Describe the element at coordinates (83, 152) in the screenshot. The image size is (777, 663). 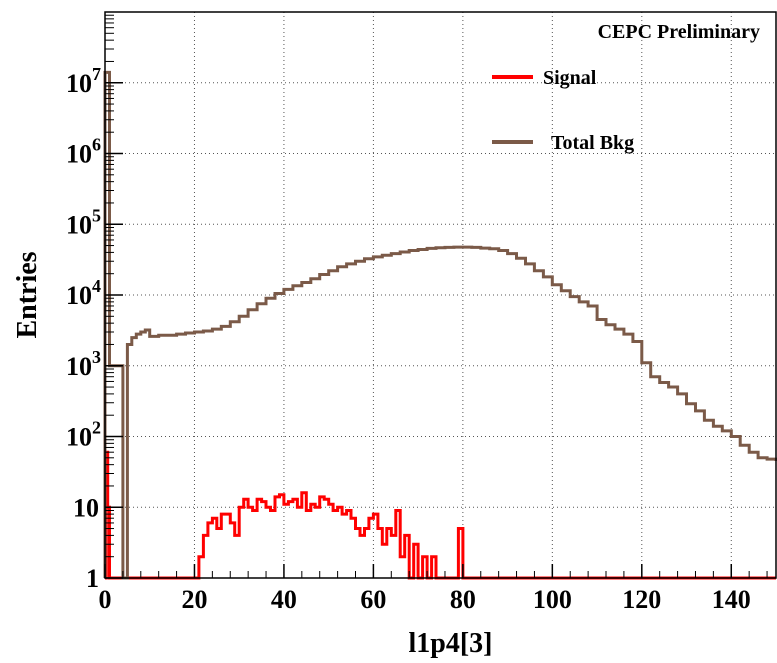
I see `y-tick-label: 10⁶` at that location.